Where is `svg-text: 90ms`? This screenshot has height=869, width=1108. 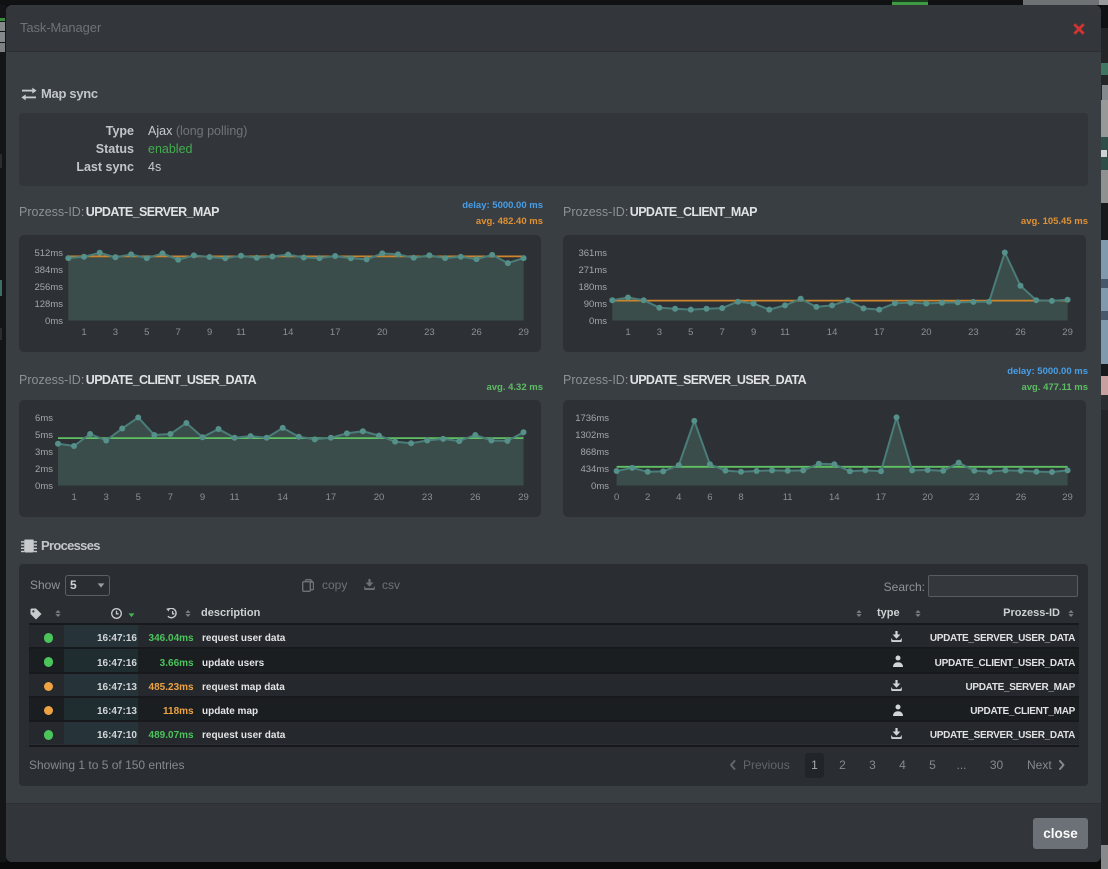
svg-text: 90ms is located at coordinates (595, 304).